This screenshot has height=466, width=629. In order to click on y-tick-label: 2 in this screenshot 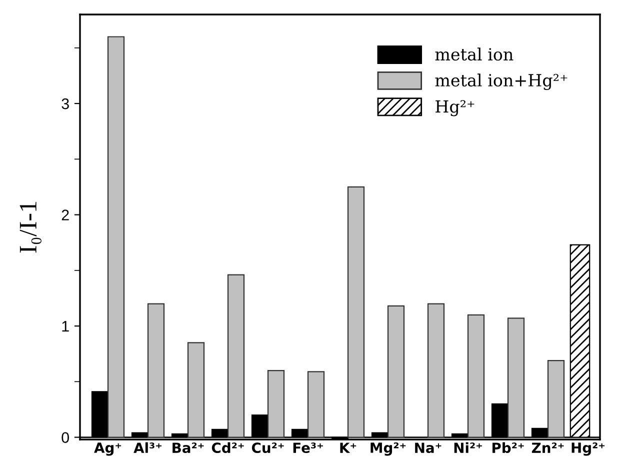, I will do `click(65, 215)`.